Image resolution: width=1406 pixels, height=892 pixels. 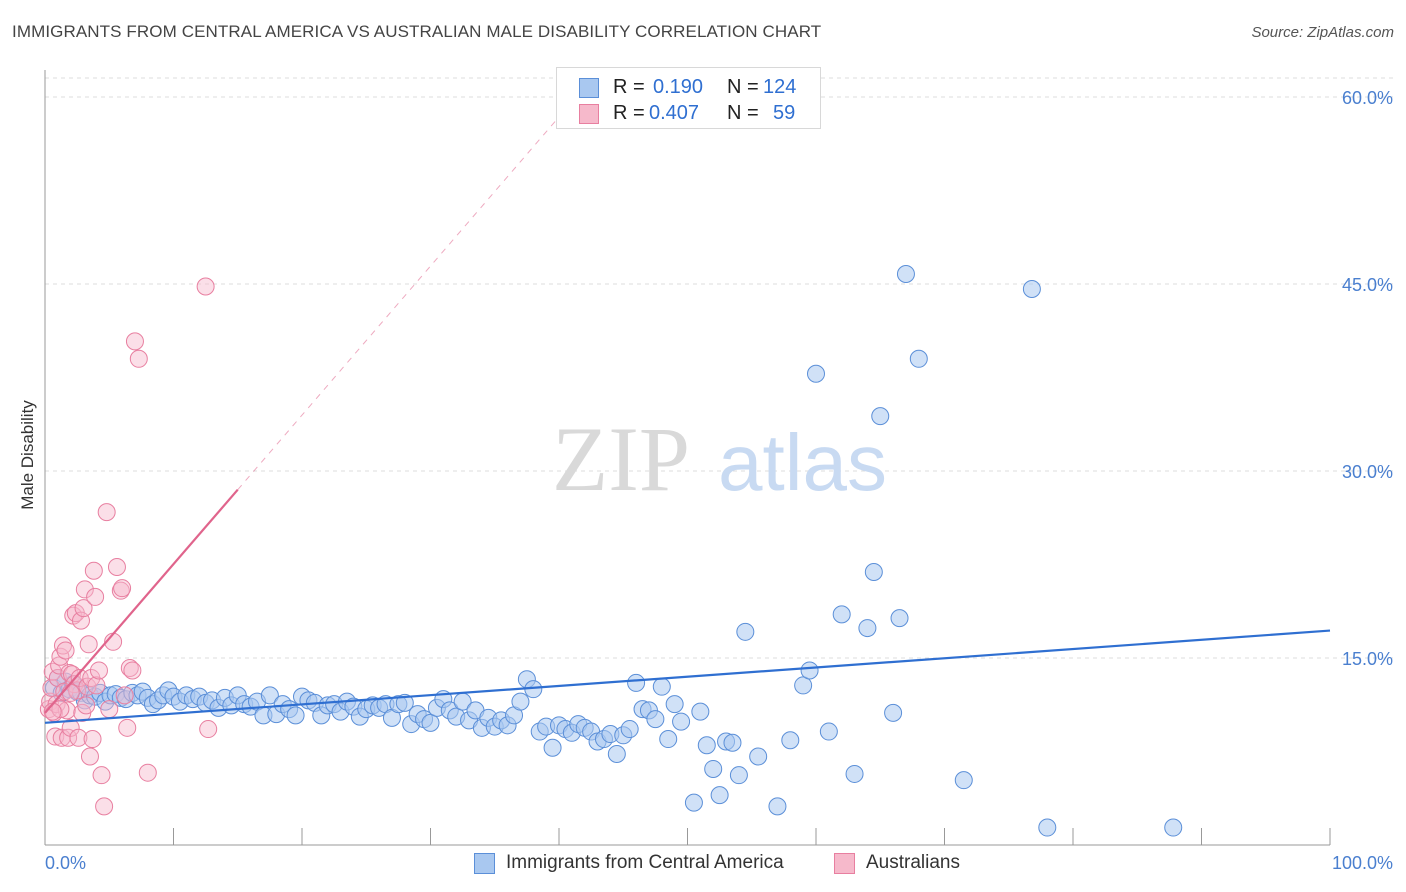 What do you see at coordinates (802, 462) in the screenshot?
I see `watermark-atlas: atlas` at bounding box center [802, 462].